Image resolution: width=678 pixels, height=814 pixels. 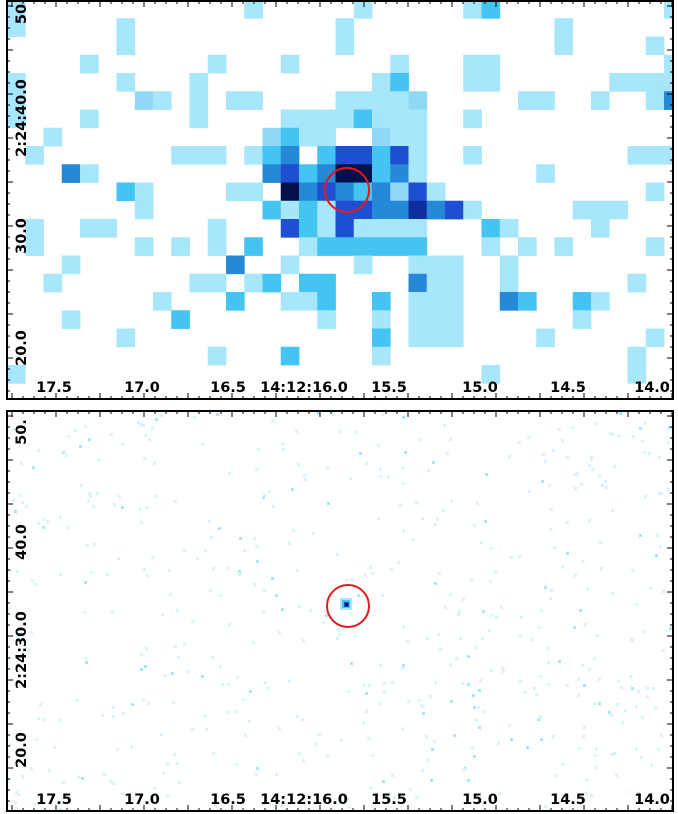 I want to click on top-x-tick-label-0: 17.5, so click(x=54, y=388).